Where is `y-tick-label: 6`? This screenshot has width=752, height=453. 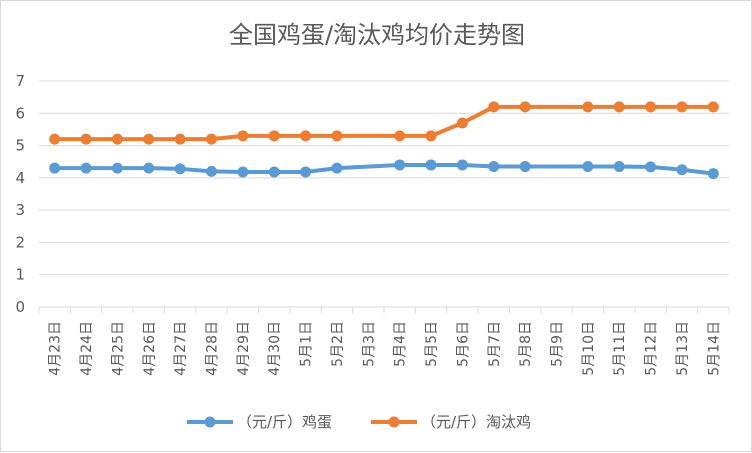 y-tick-label: 6 is located at coordinates (20, 113).